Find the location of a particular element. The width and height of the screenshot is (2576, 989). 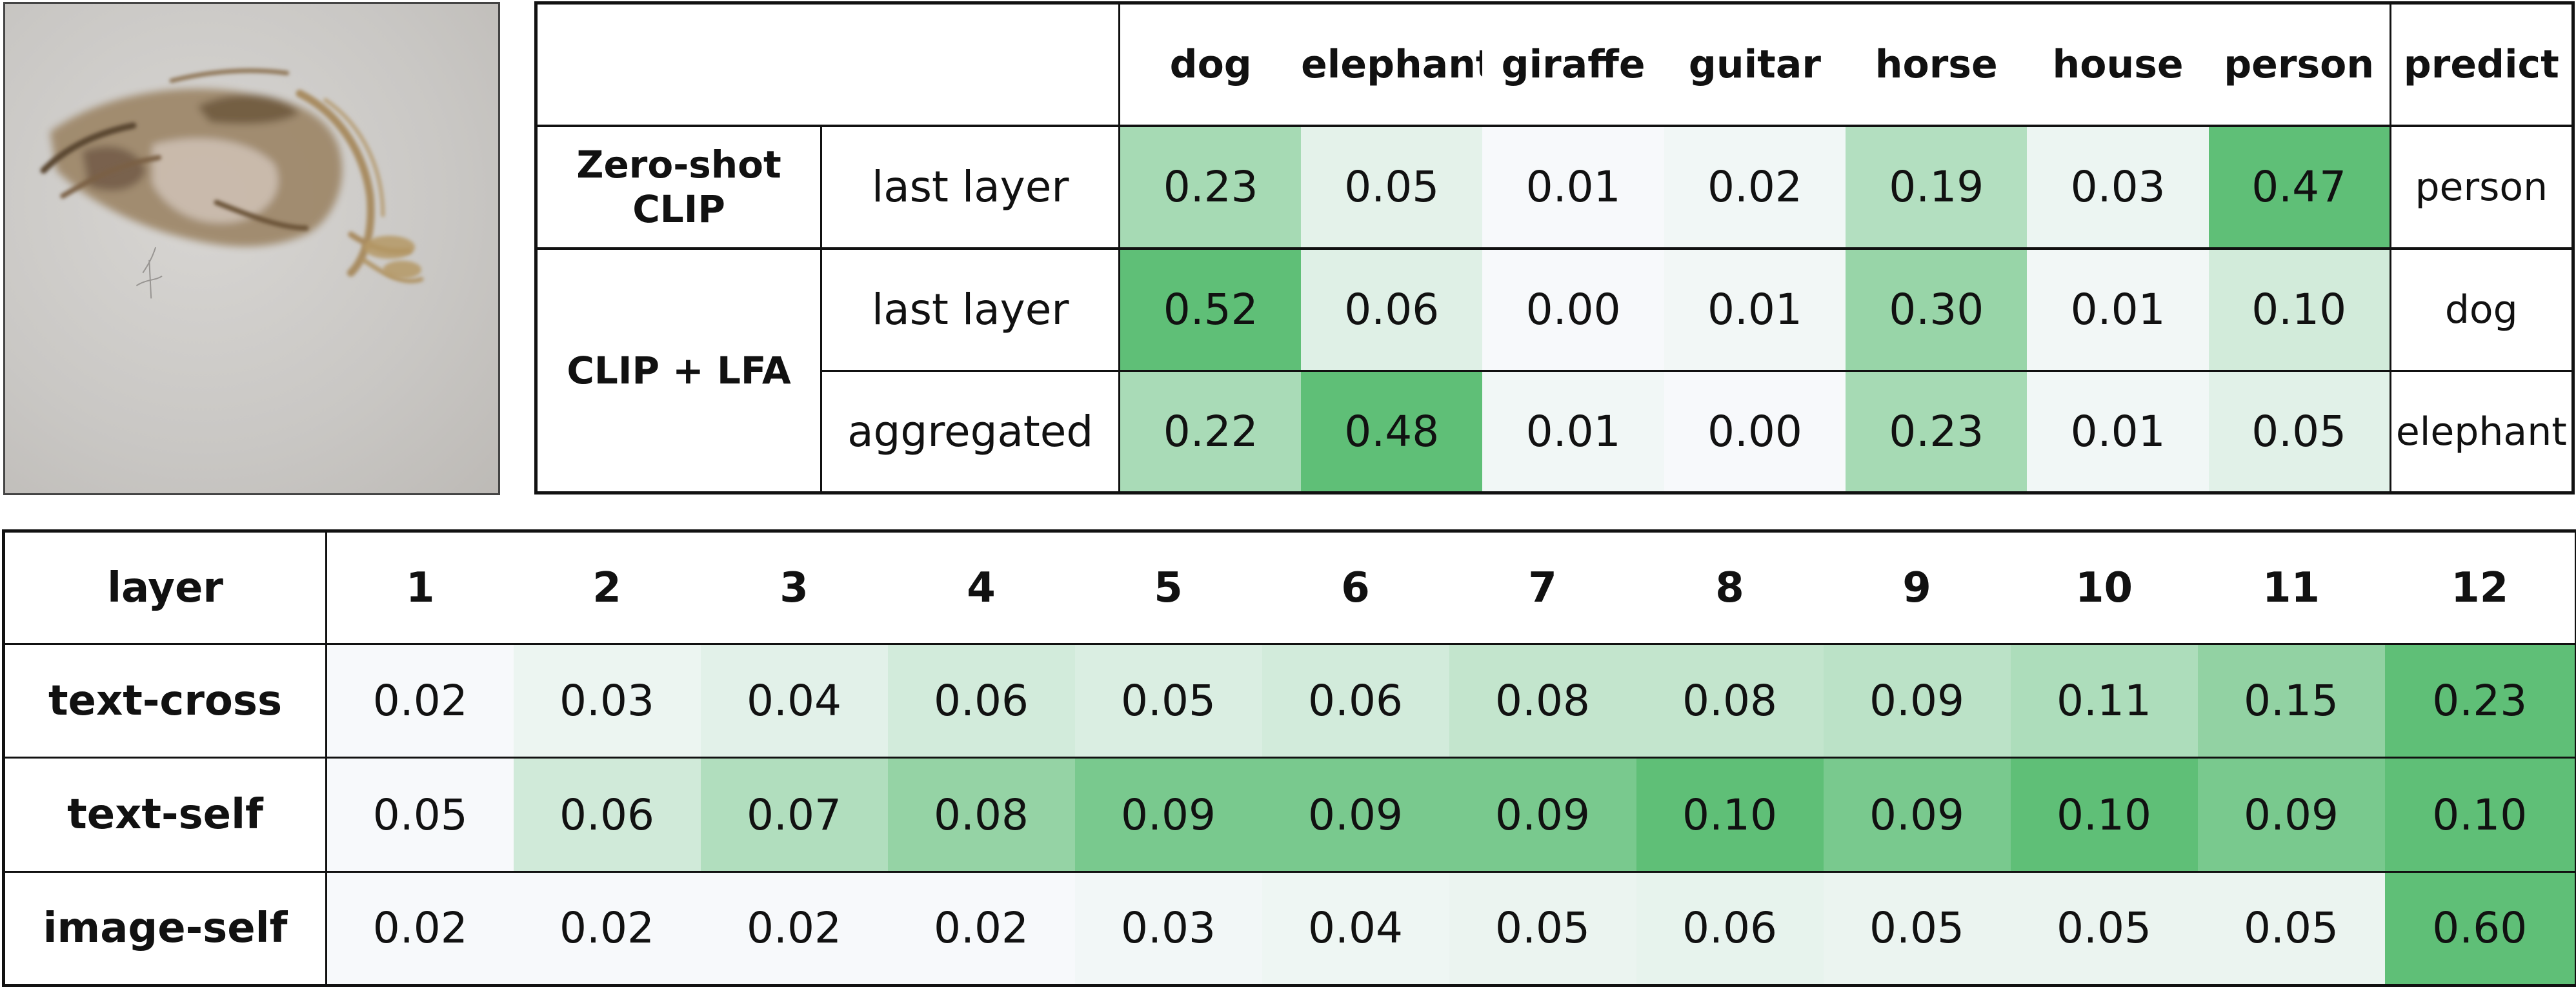

prob-cell: 0.06 is located at coordinates (1392, 309).